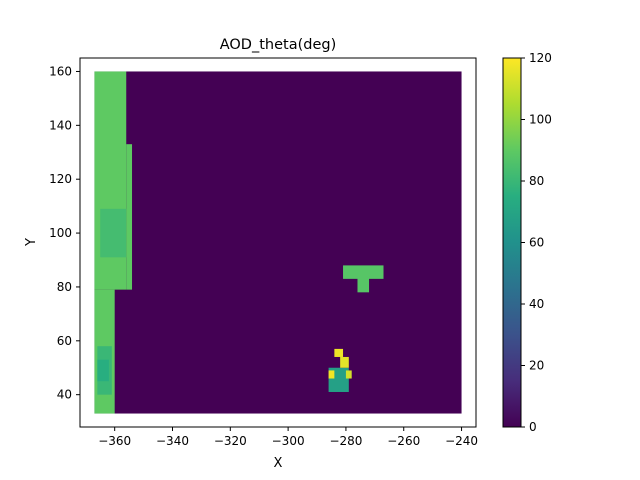 The image size is (640, 480). I want to click on x-tick-label: −340, so click(172, 441).